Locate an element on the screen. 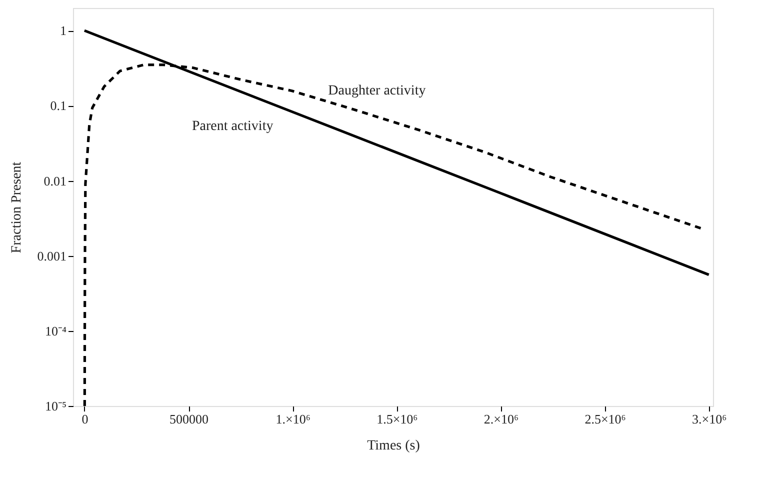  y-tick-label: 0.01 is located at coordinates (55, 180).